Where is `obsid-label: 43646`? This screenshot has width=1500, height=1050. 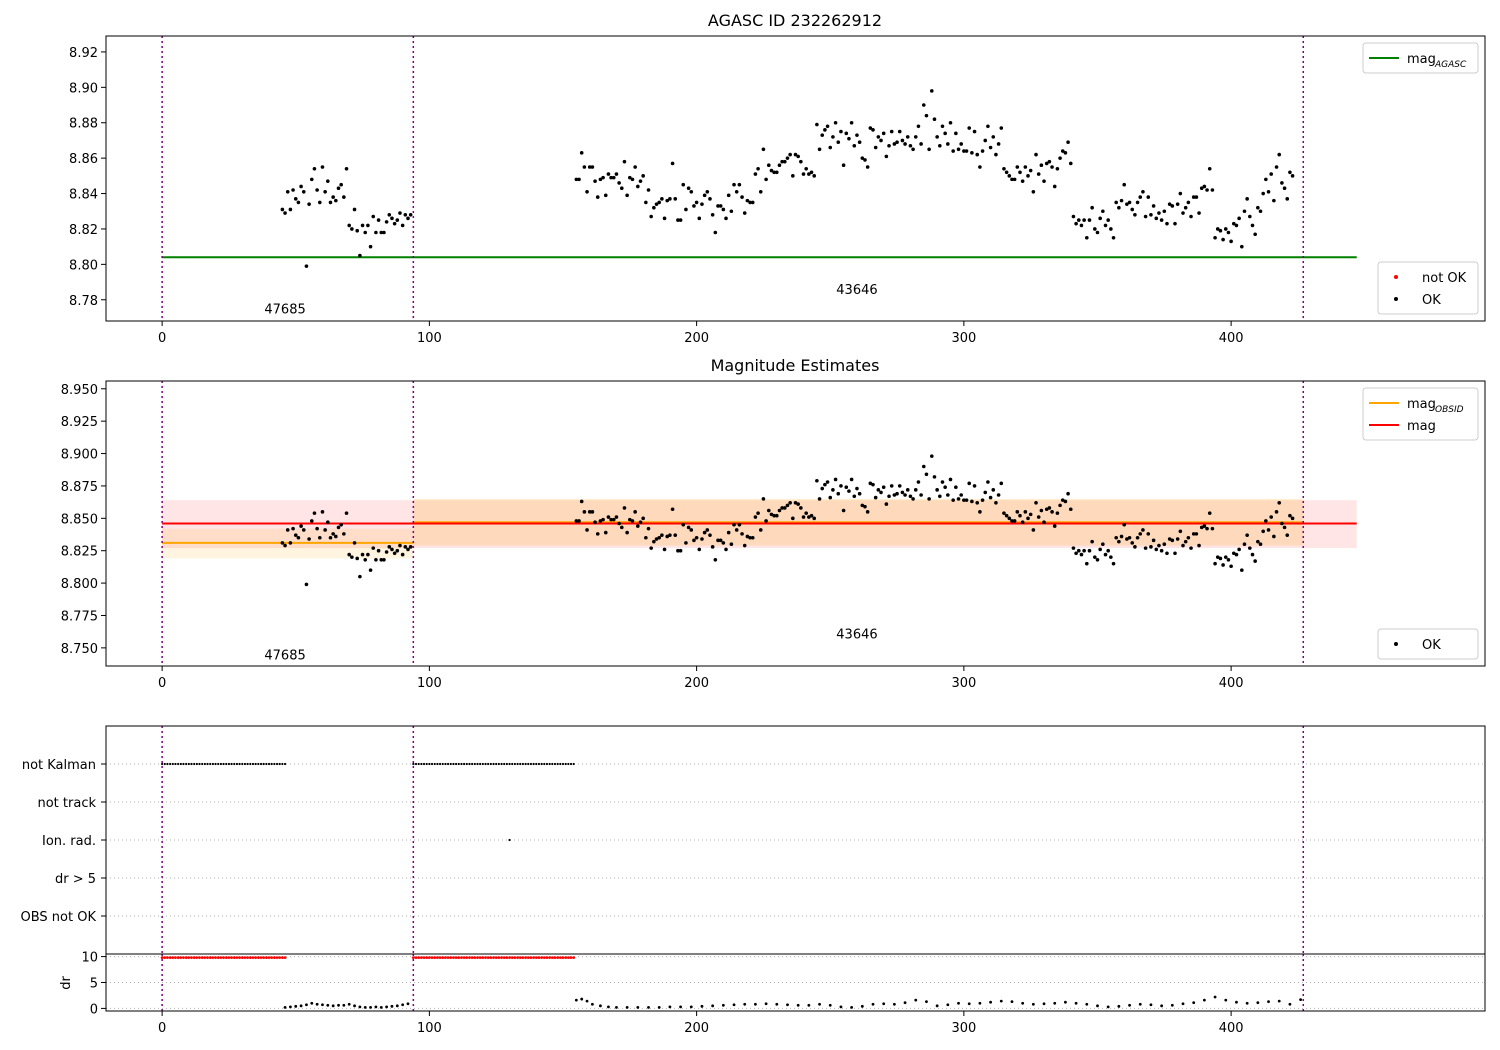 obsid-label: 43646 is located at coordinates (856, 635).